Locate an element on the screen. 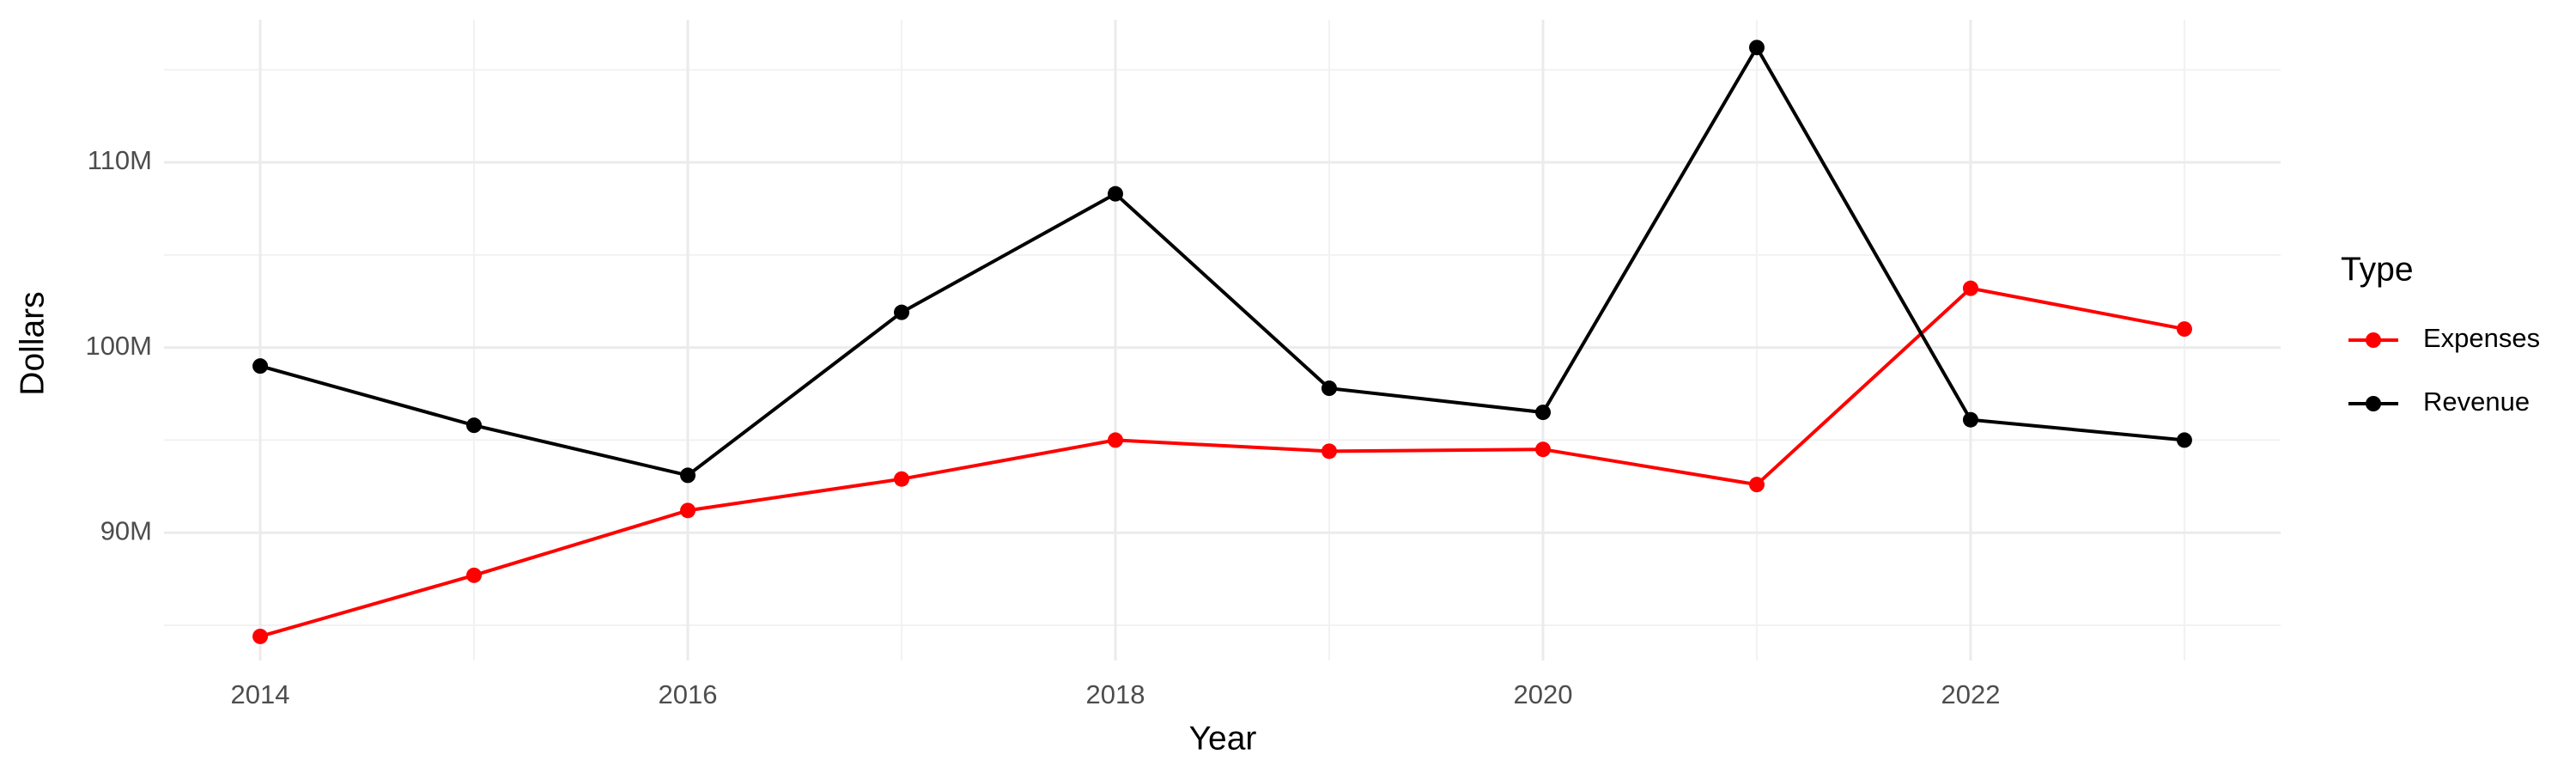 This screenshot has height=773, width=2576. x-tick-label: 2018 is located at coordinates (1115, 694).